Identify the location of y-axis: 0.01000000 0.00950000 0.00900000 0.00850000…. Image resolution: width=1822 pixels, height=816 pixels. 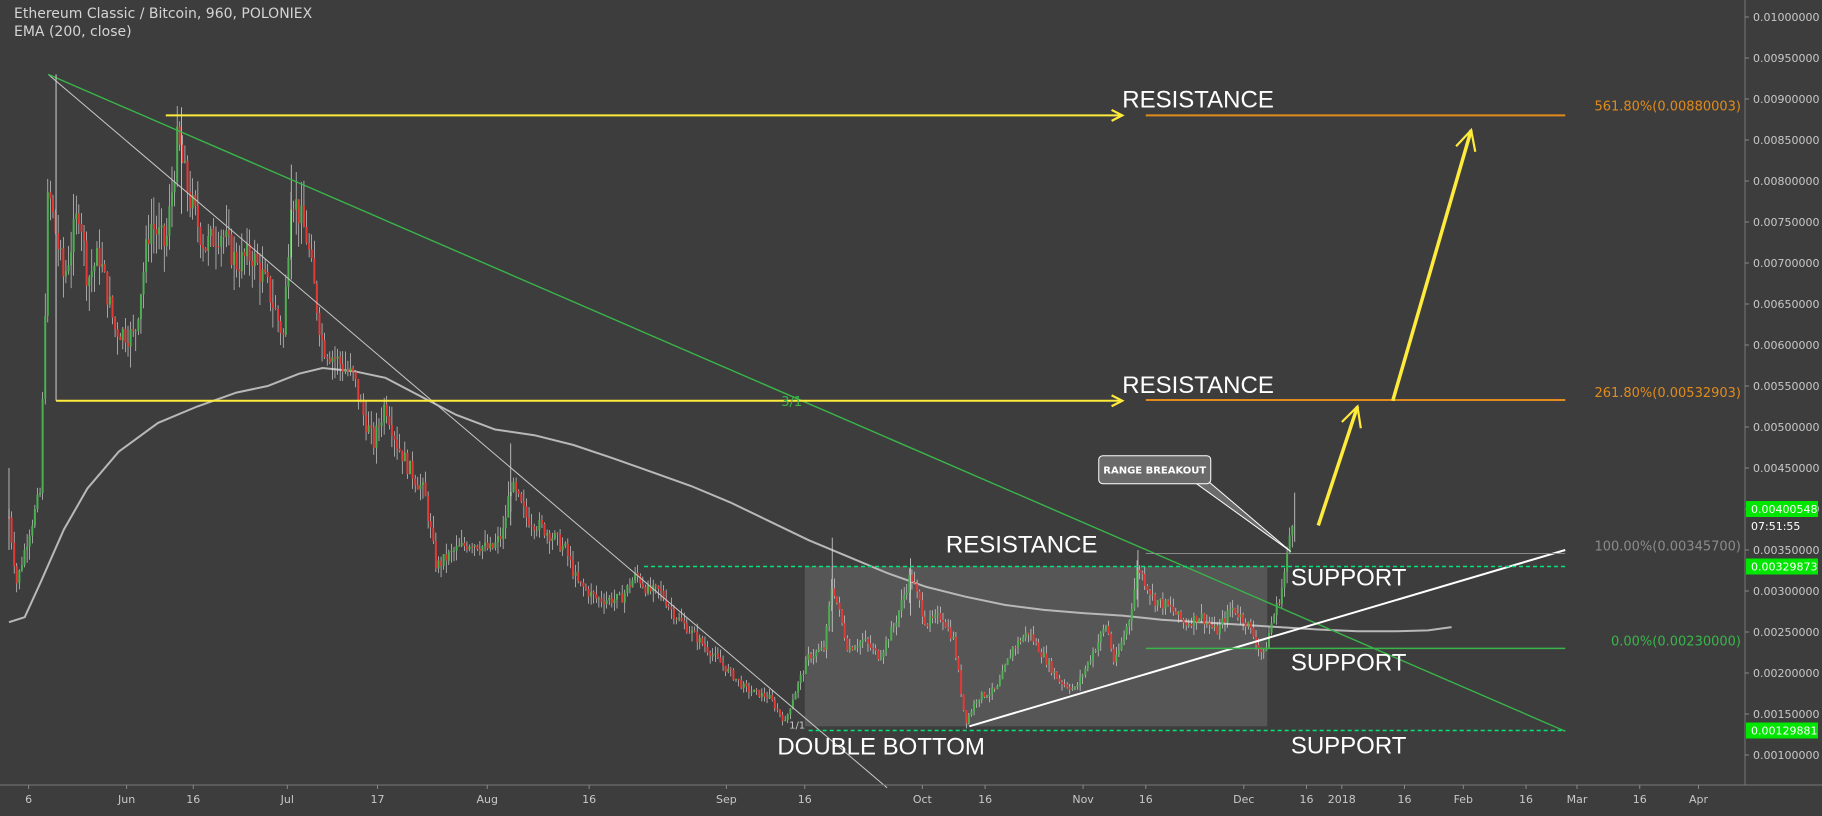
(1781, 392).